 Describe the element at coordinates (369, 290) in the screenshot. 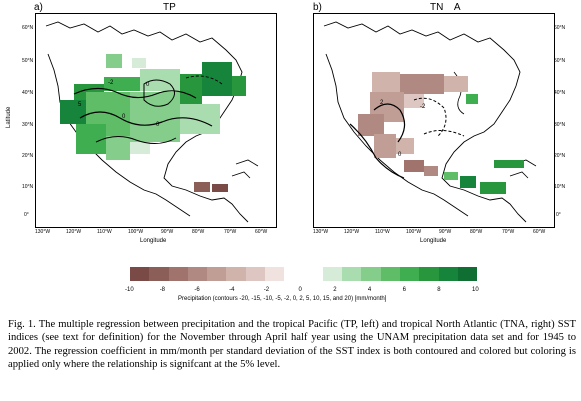

I see `colorbar-tick-label: 4` at that location.